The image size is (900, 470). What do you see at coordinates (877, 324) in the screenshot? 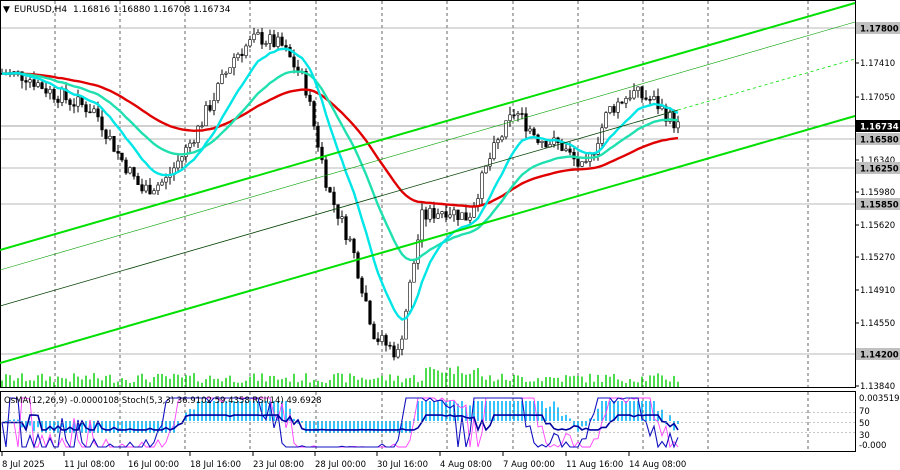
I see `price-label: 1.14550` at bounding box center [877, 324].